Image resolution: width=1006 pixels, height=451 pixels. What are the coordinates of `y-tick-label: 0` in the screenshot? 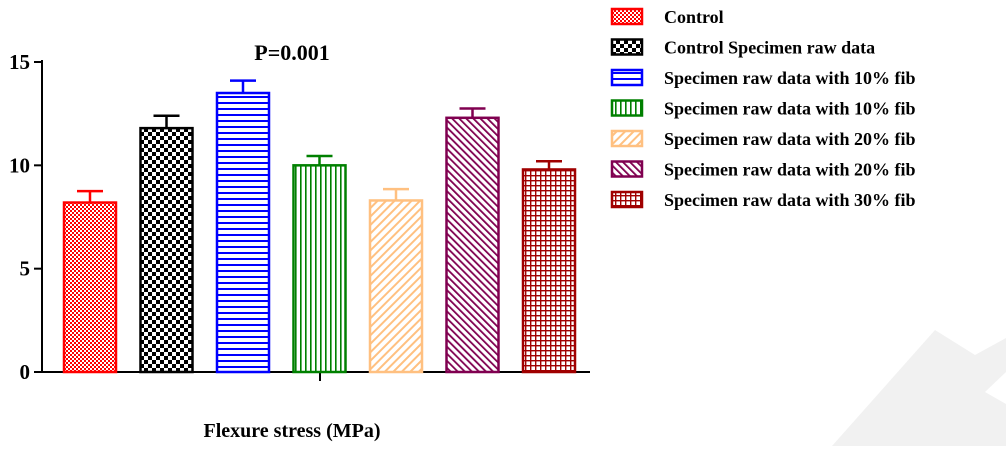 It's located at (25, 372).